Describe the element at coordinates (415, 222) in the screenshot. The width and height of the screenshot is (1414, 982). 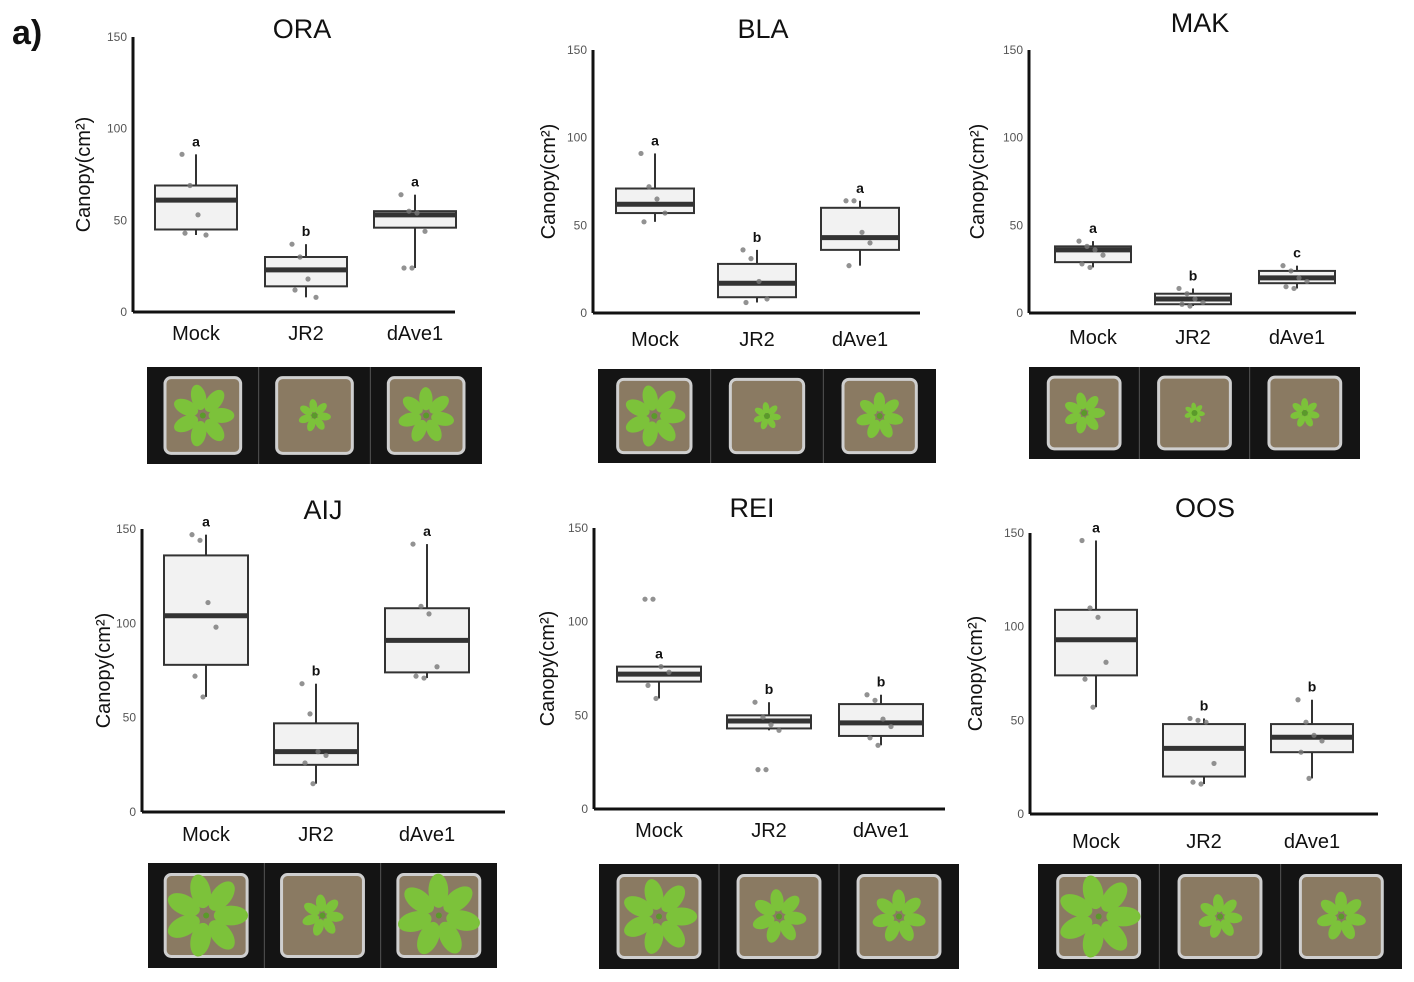
I see `box-dave1: a` at that location.